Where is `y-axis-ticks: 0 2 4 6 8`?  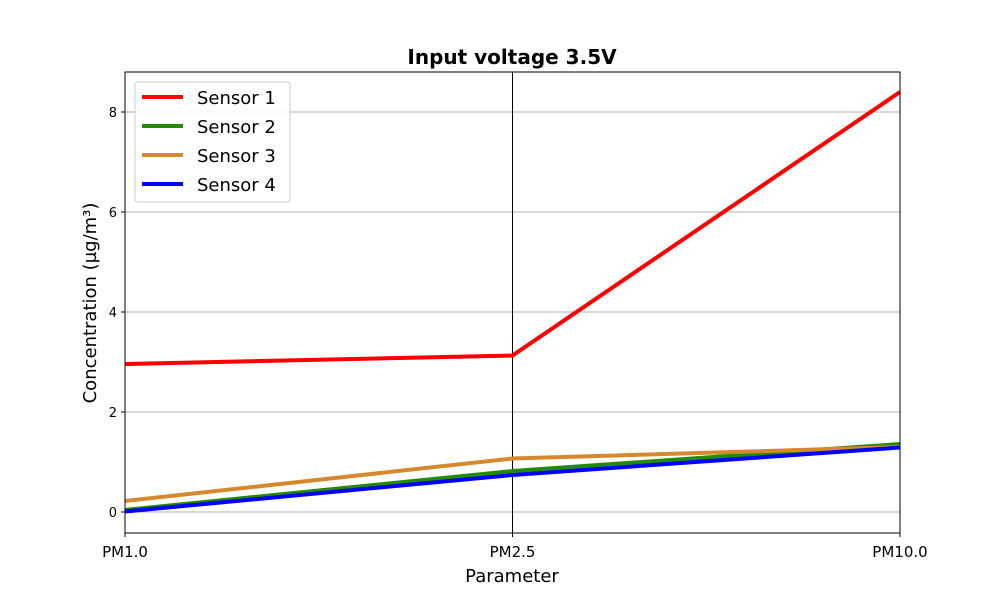 y-axis-ticks: 0 2 4 6 8 is located at coordinates (117, 313).